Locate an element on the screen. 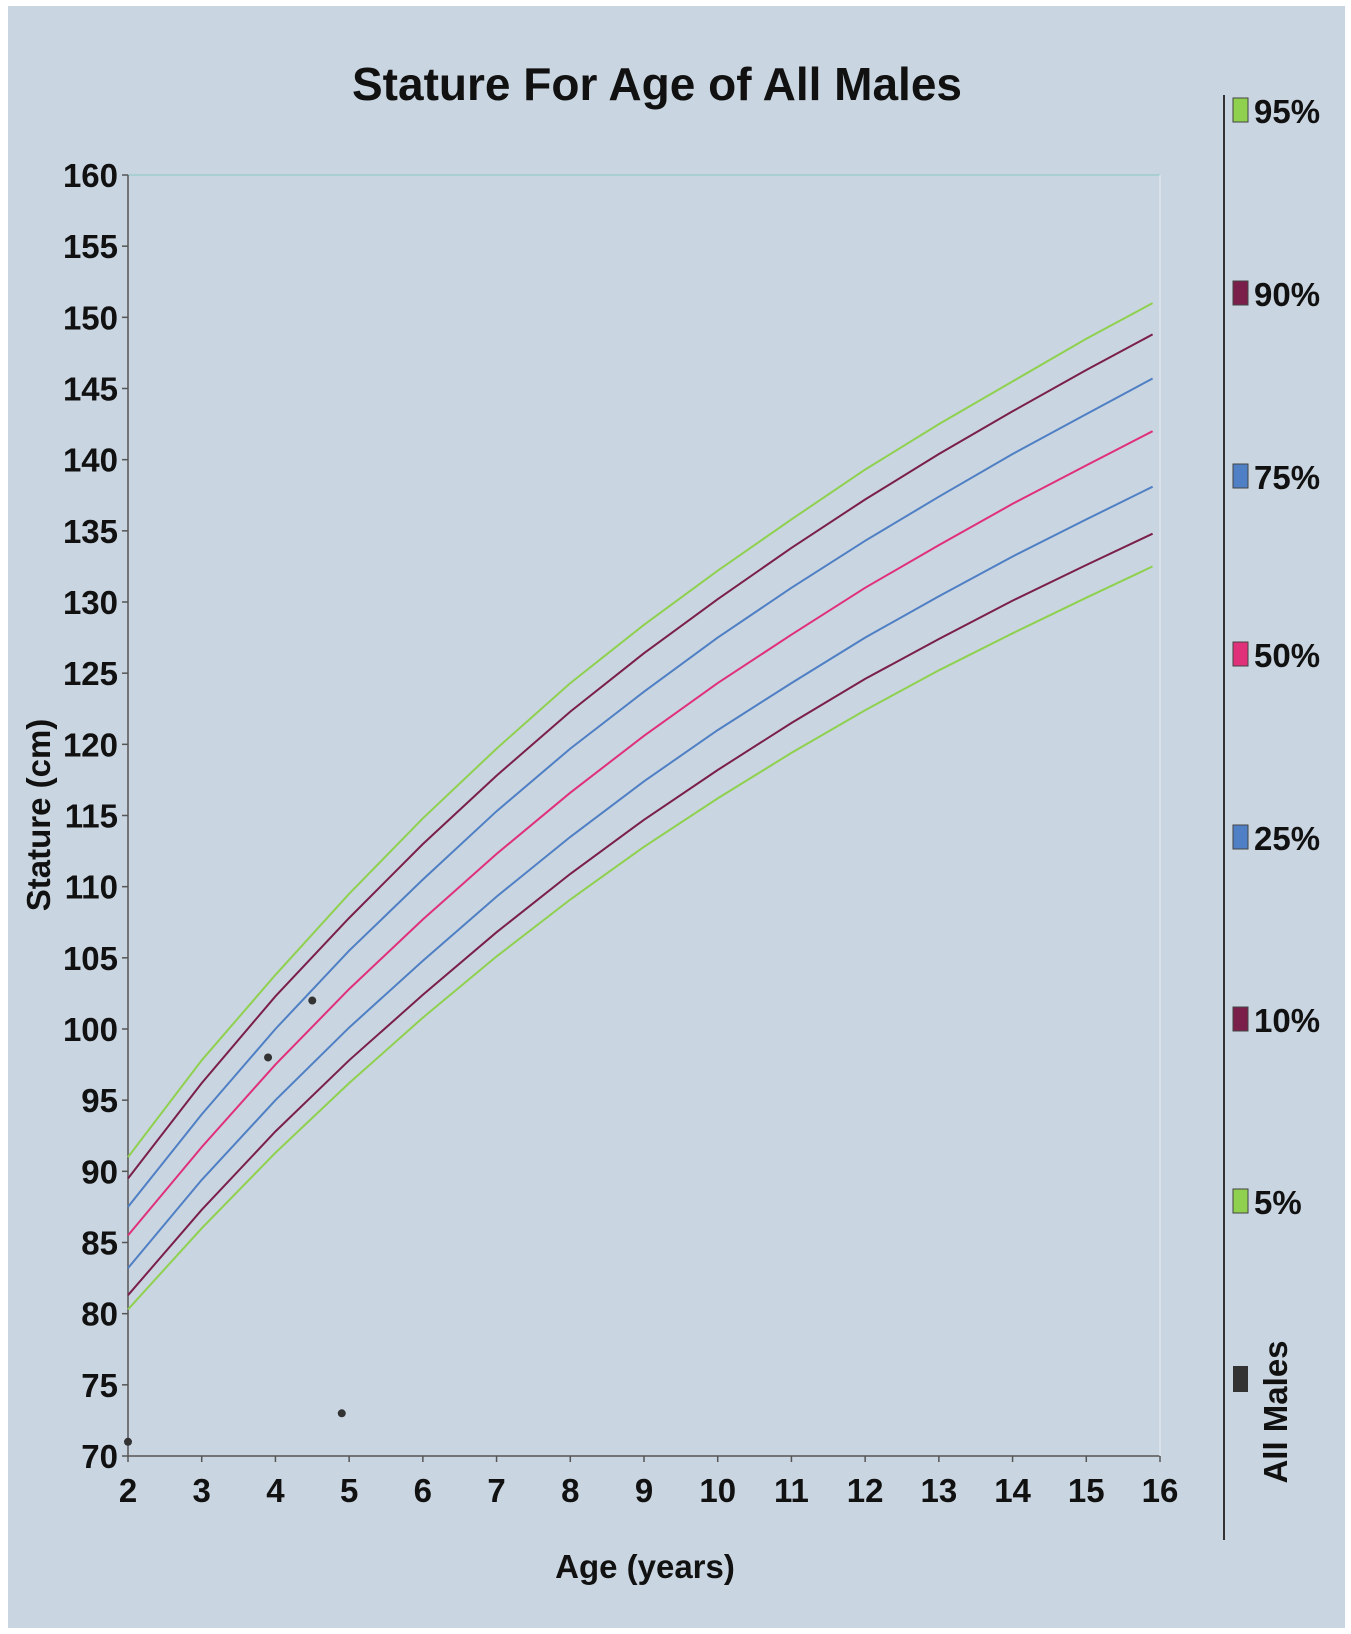 This screenshot has width=1351, height=1634. y-tick-label: 105 is located at coordinates (90, 958).